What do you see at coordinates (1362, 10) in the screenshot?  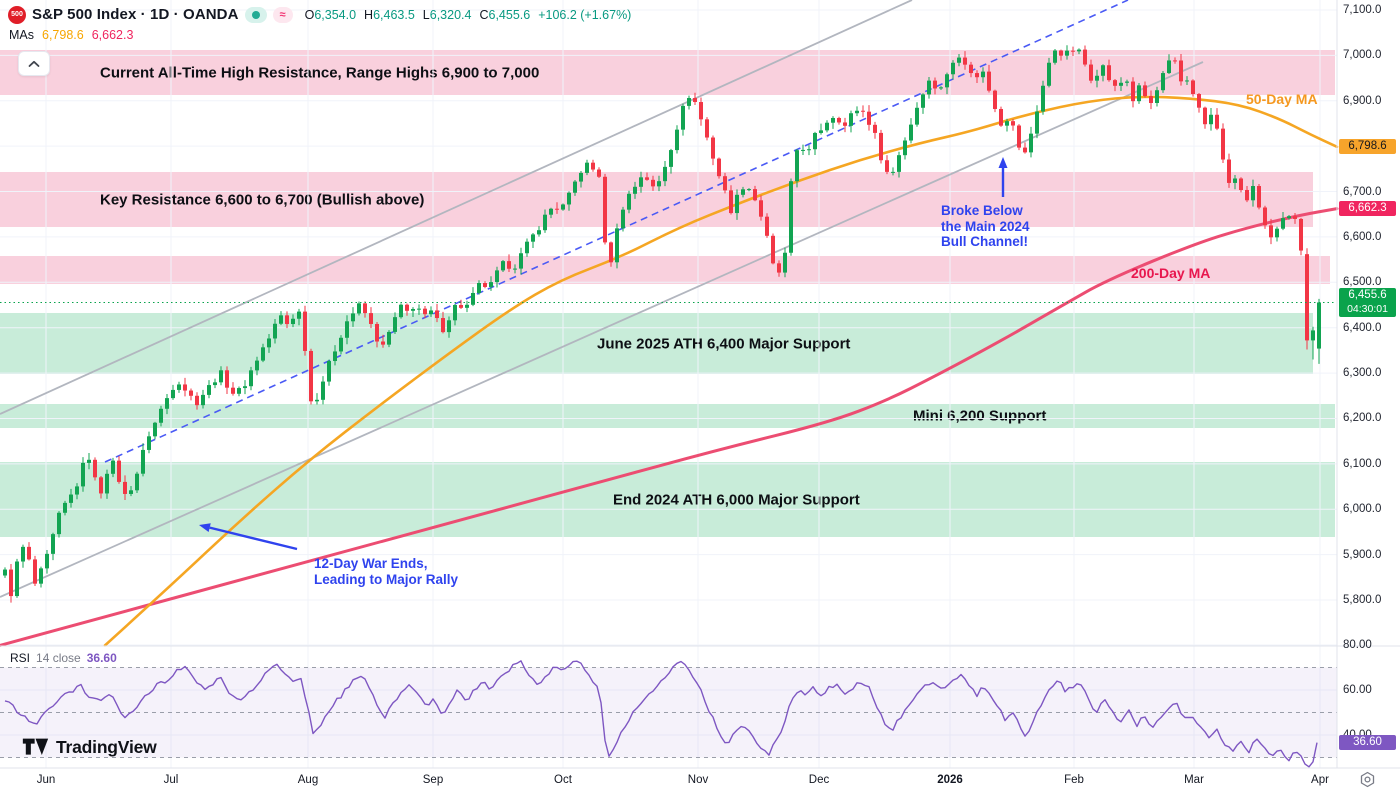 I see `price-axis-label: 7,100.0` at bounding box center [1362, 10].